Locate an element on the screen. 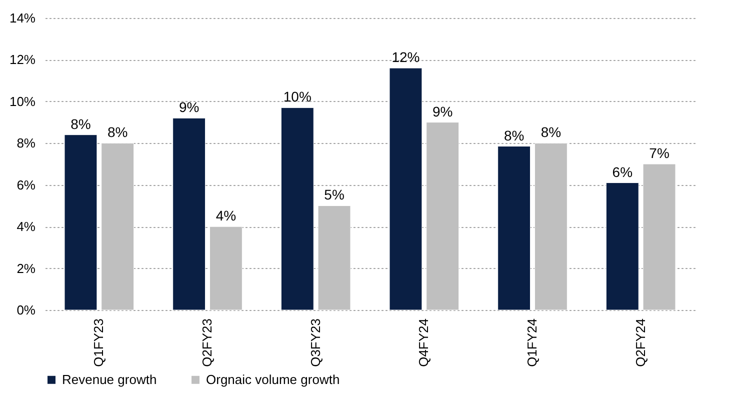 The image size is (732, 400). y-tick-label: 6% is located at coordinates (26, 184).